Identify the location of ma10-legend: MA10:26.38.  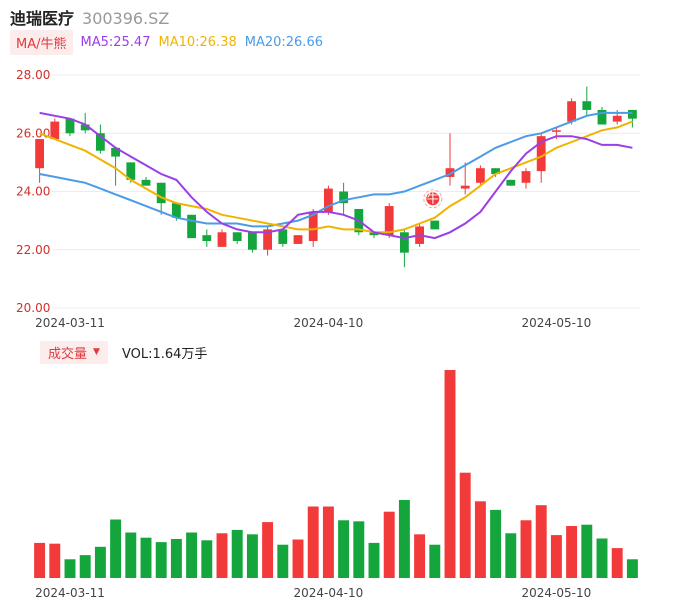
(197, 42).